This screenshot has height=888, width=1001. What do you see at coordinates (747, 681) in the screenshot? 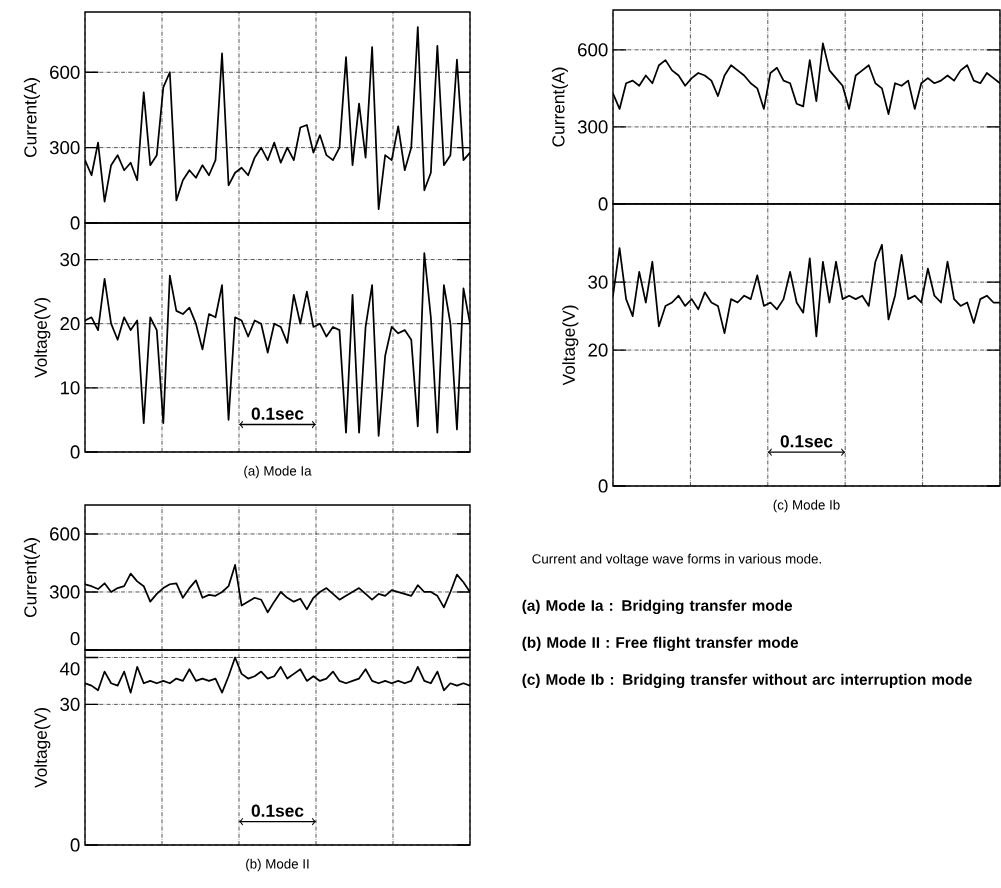
I see `text: (c) Mode Ib : Bridging transfer without arc interruption mode` at bounding box center [747, 681].